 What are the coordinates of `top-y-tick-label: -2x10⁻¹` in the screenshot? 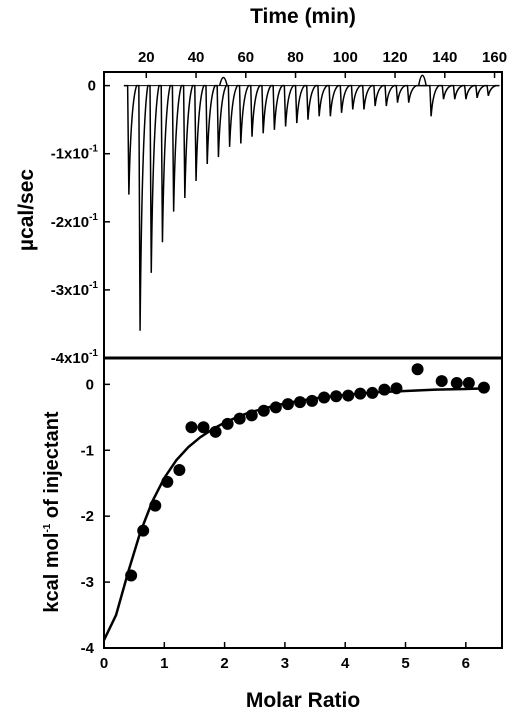 It's located at (75, 221).